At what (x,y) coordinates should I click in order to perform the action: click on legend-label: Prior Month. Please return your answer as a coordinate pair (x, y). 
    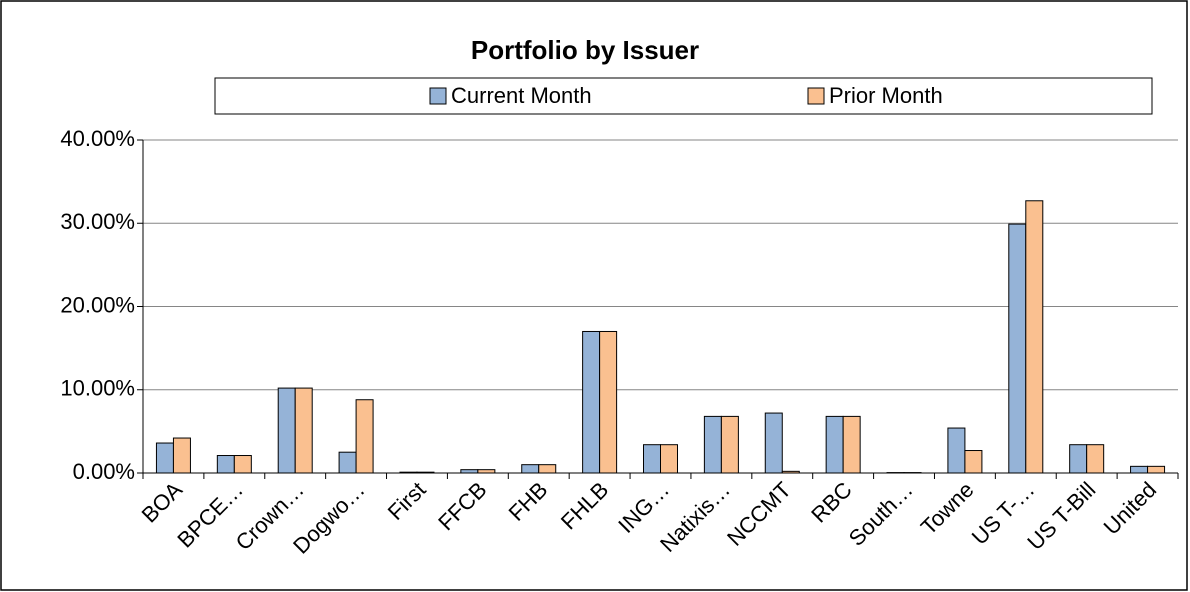
    Looking at the image, I should click on (886, 95).